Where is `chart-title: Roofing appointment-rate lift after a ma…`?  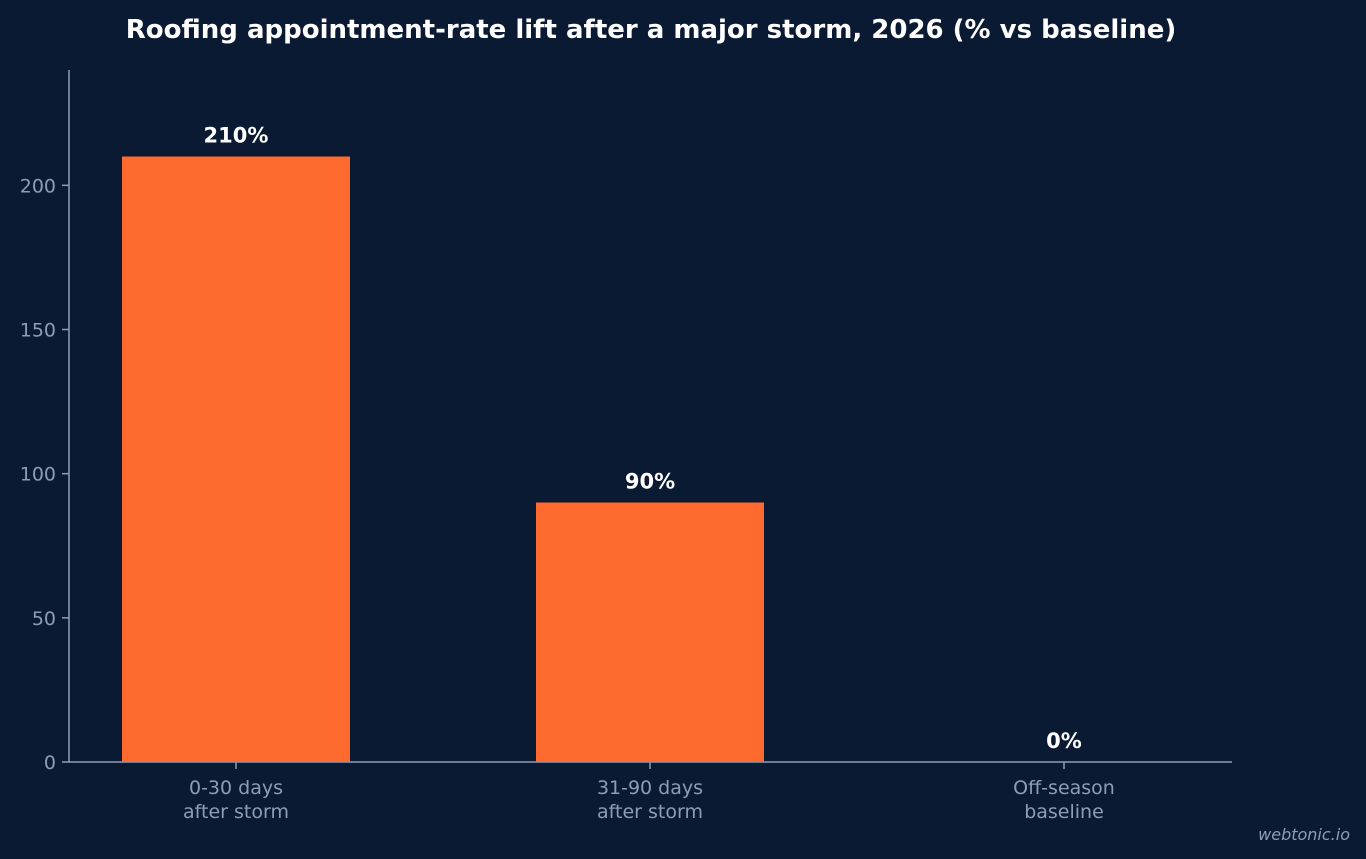
chart-title: Roofing appointment-rate lift after a ma… is located at coordinates (651, 30).